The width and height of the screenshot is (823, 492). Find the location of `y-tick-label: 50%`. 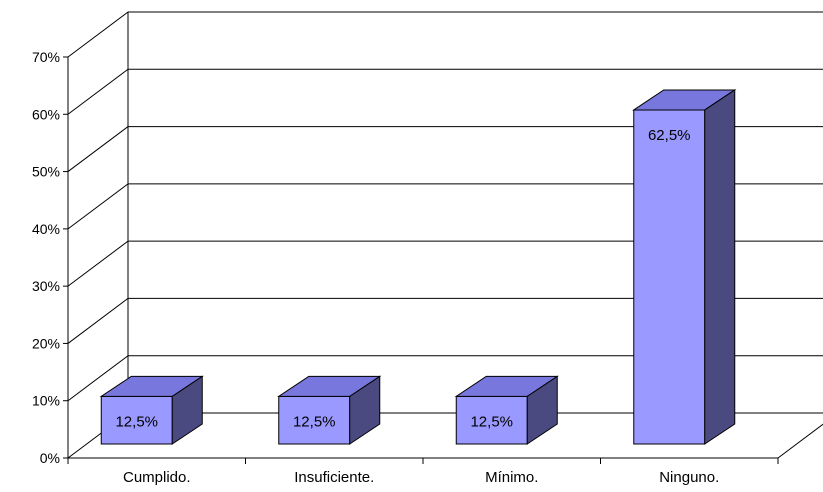

y-tick-label: 50% is located at coordinates (46, 172).